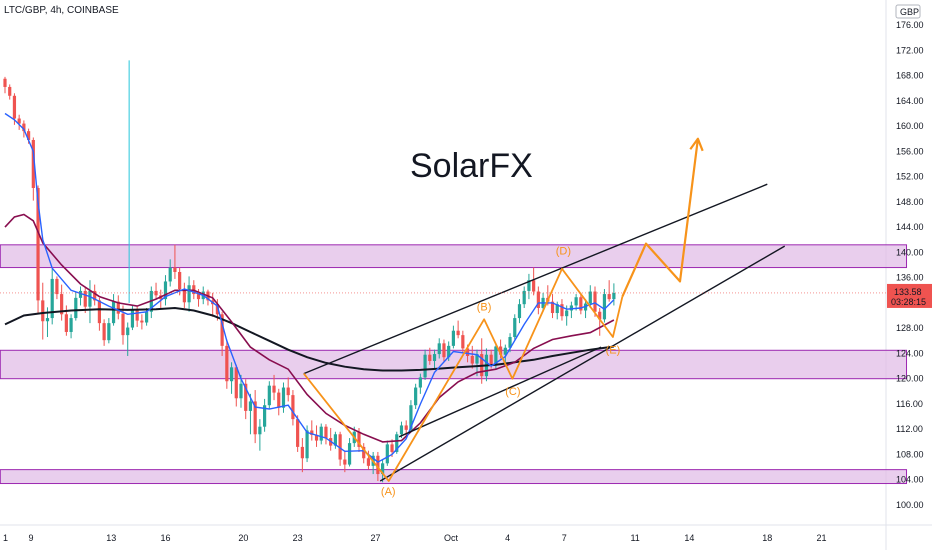 The width and height of the screenshot is (932, 550). What do you see at coordinates (909, 429) in the screenshot?
I see `y-tick-label: 112.00` at bounding box center [909, 429].